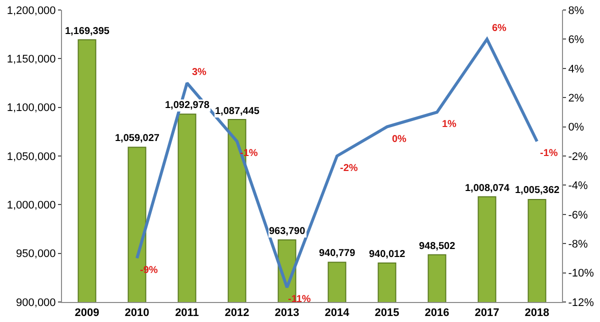 The image size is (600, 322). What do you see at coordinates (576, 40) in the screenshot?
I see `y2-tick-label: 6%` at bounding box center [576, 40].